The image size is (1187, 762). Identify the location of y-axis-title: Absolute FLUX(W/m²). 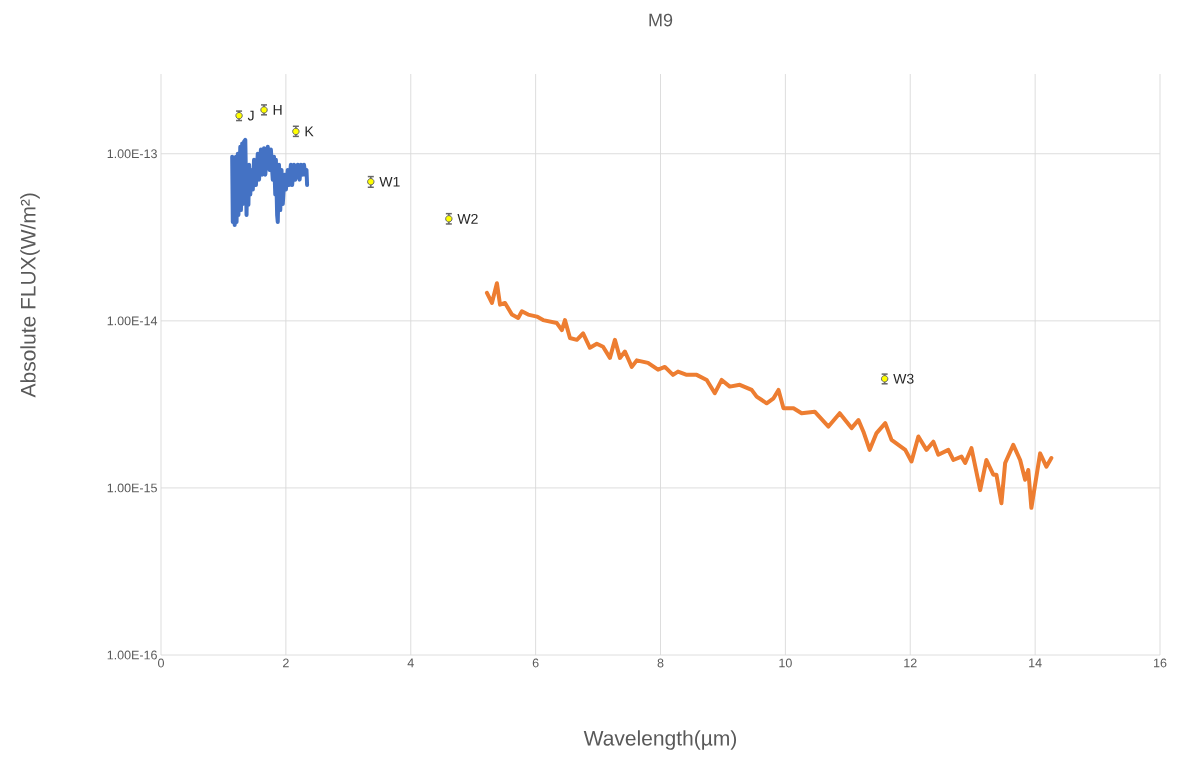
(30, 295).